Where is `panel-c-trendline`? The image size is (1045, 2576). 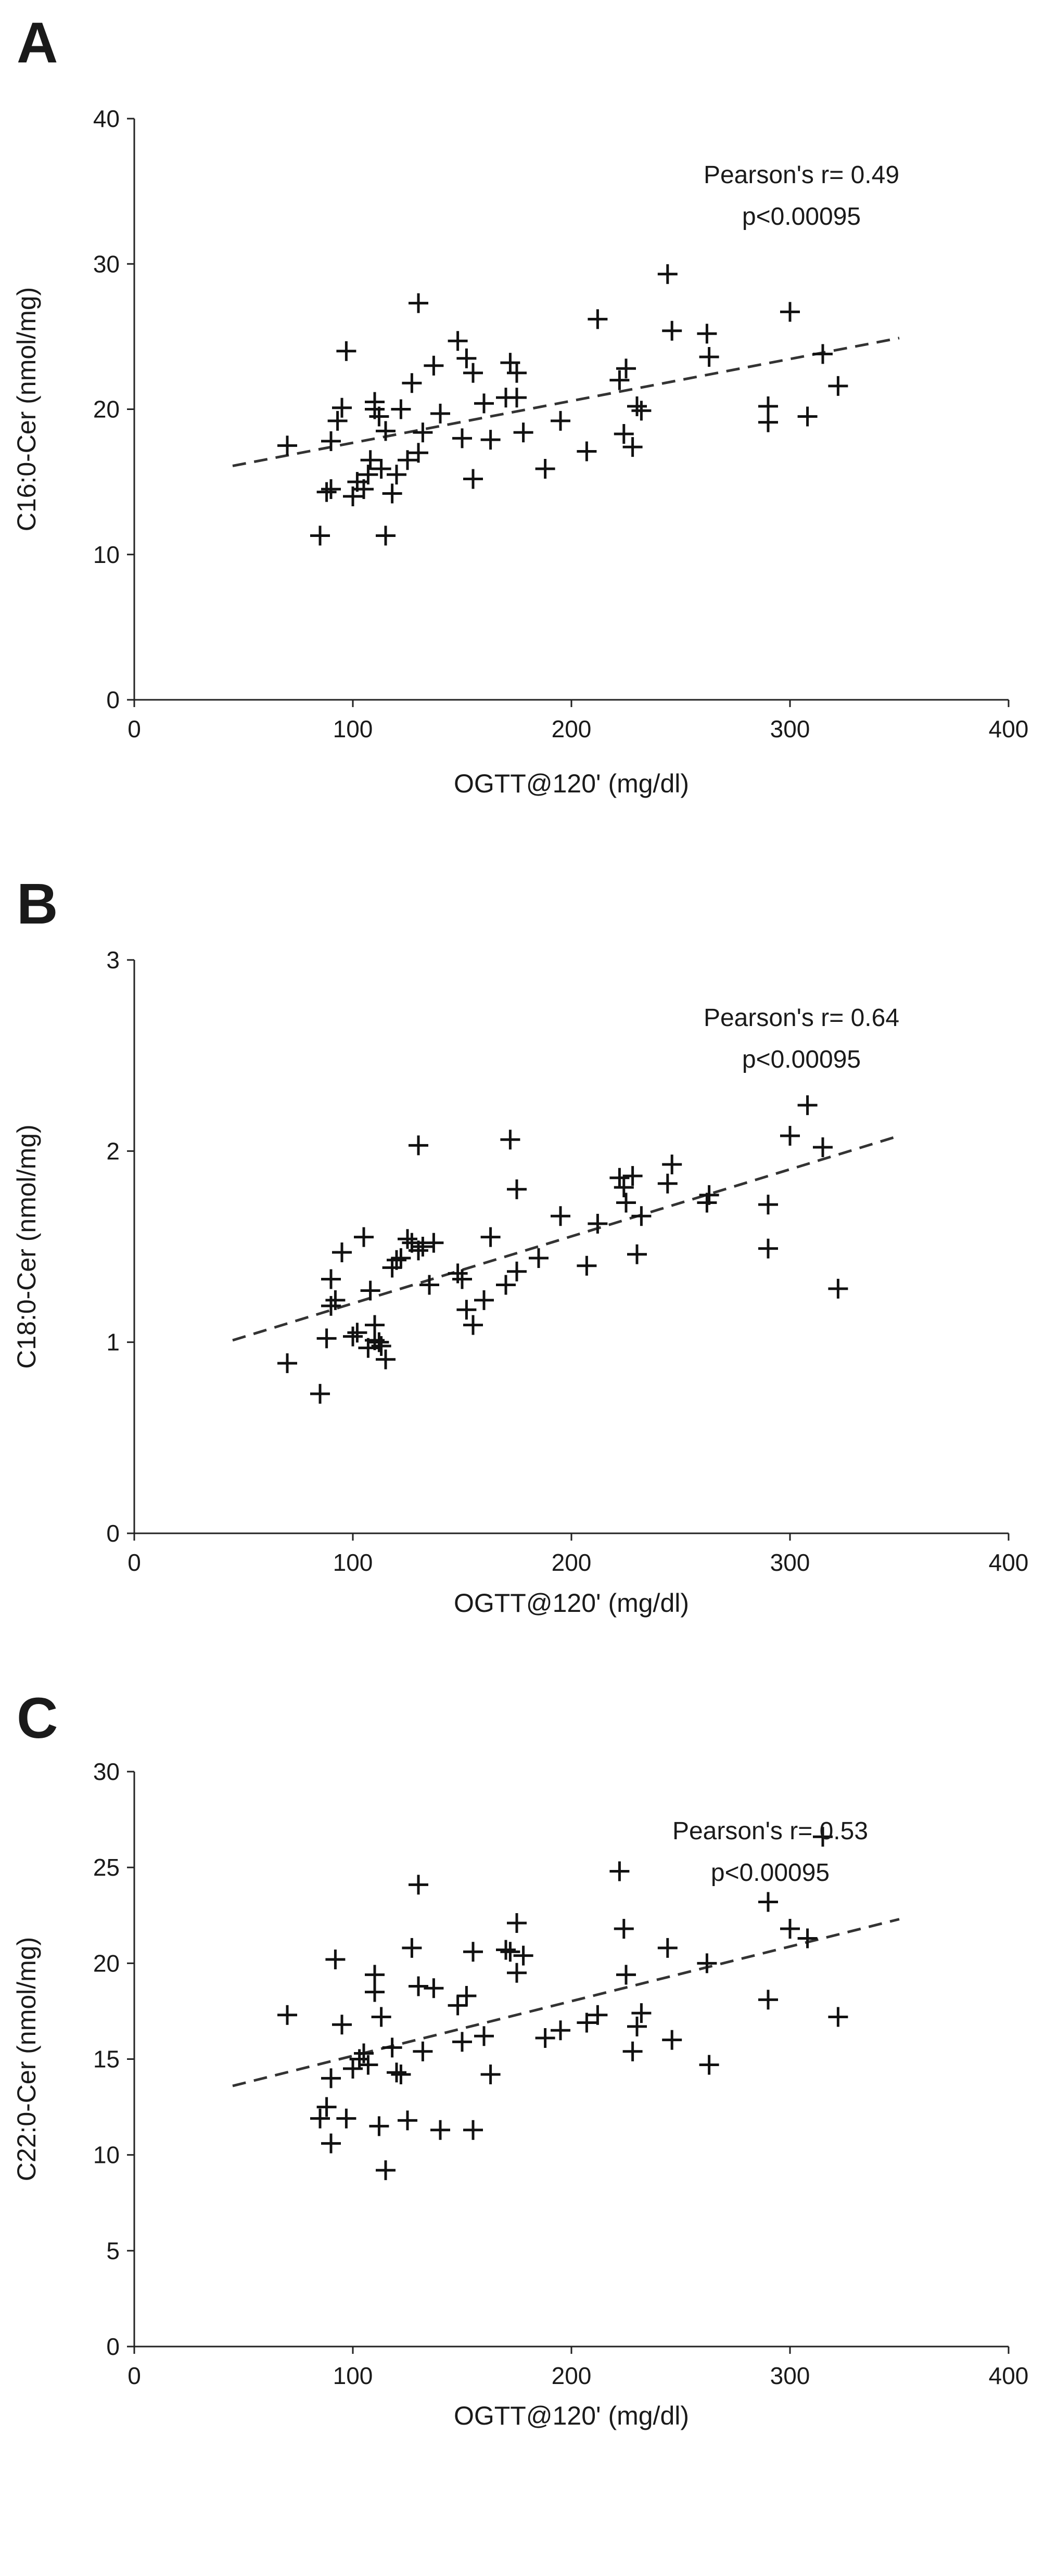 panel-c-trendline is located at coordinates (566, 2003).